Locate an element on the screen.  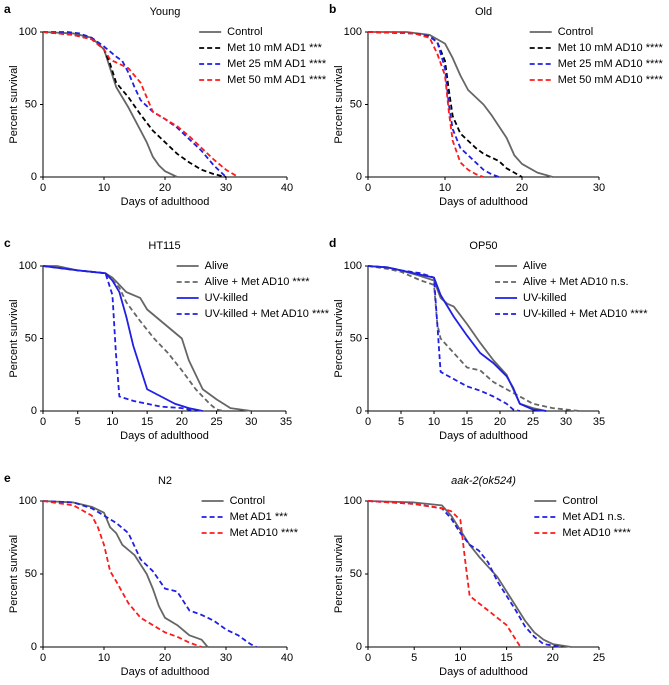
panel-letter: b is located at coordinates (332, 9).